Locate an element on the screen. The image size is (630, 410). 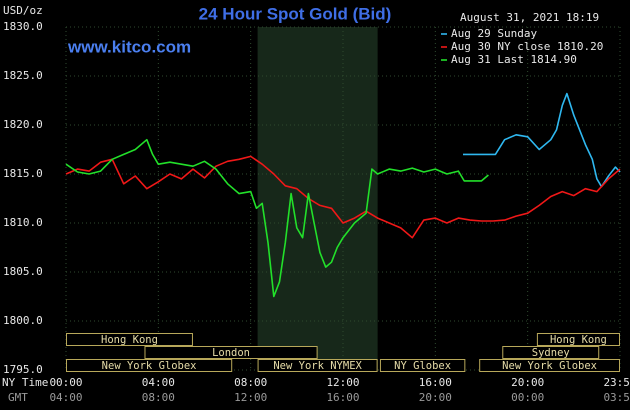
session-label: New York NYMEX is located at coordinates (317, 366).